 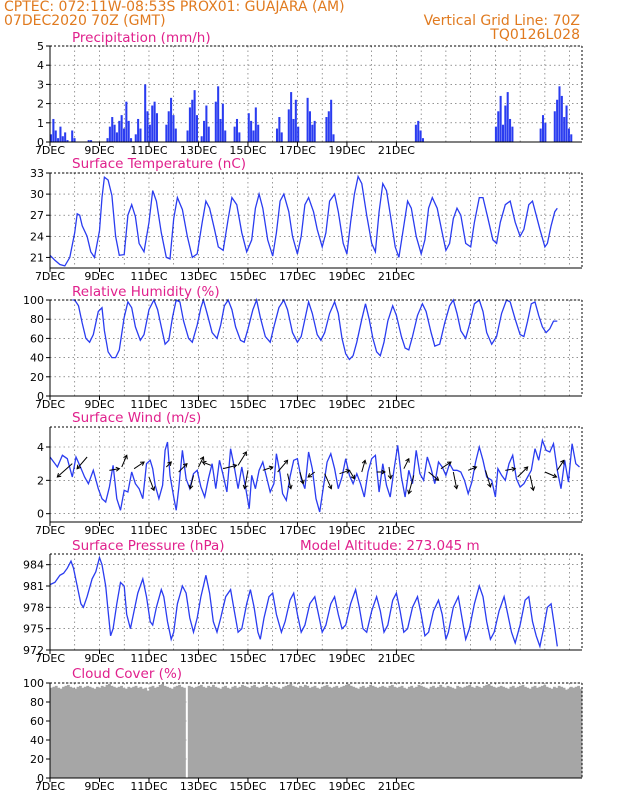 I want to click on cloud-ytick-label: 0, so click(x=40, y=778).